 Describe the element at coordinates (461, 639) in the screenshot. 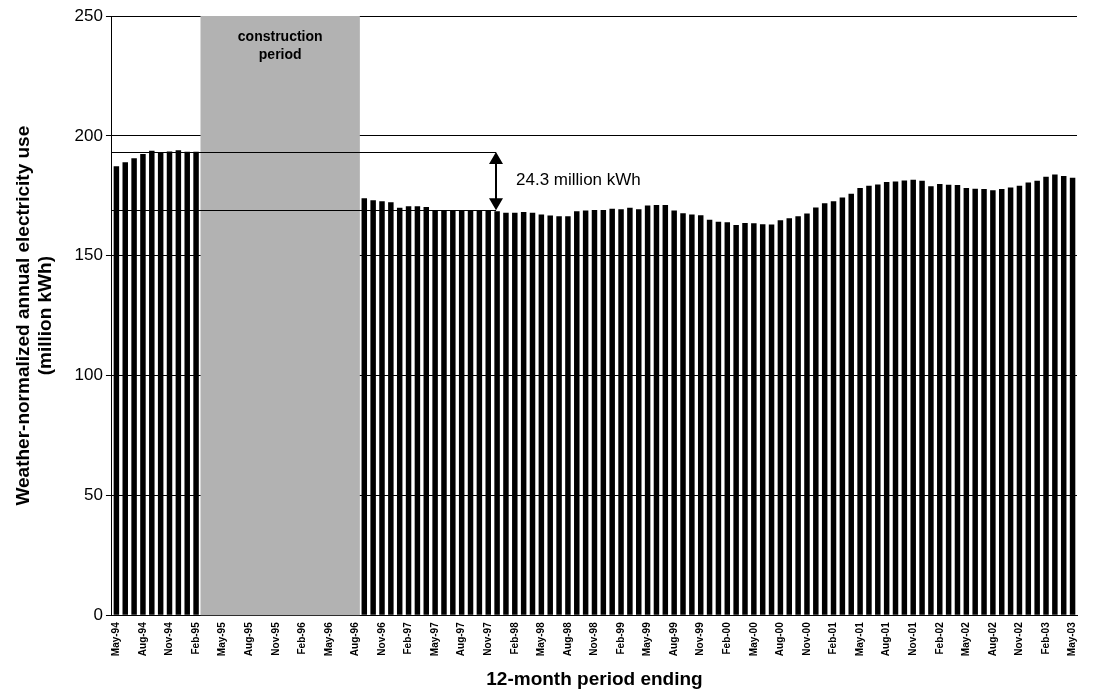

I see `x-tick-label: Aug-97` at that location.